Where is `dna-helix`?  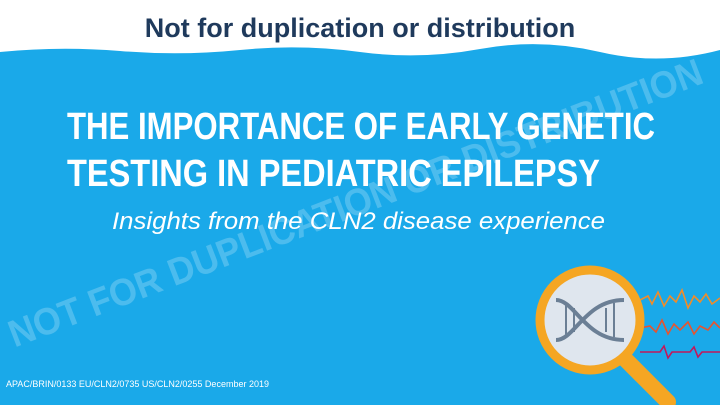
dna-helix is located at coordinates (590, 320).